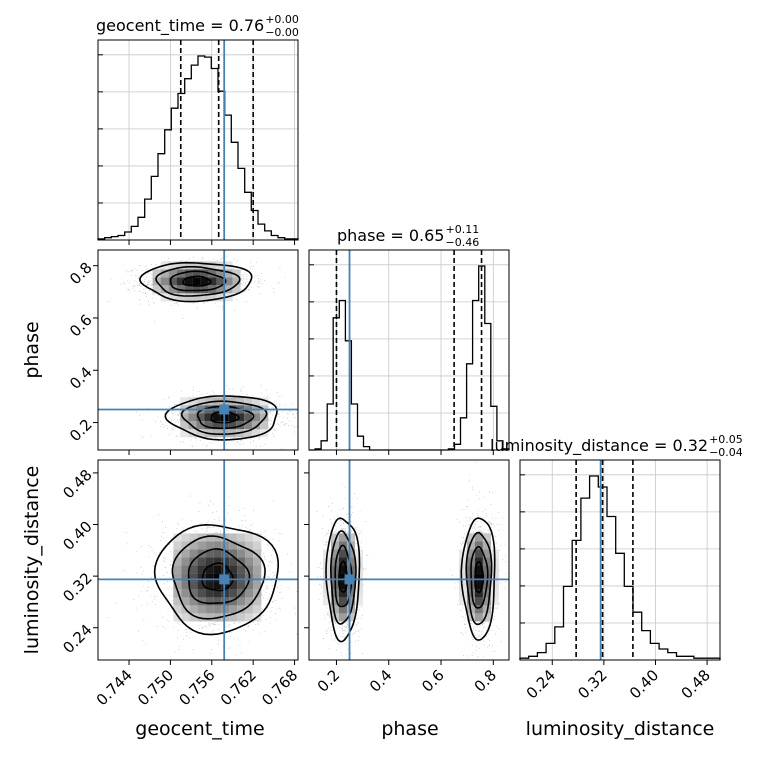 The height and width of the screenshot is (760, 760). I want to click on x-tick-label: 0.40, so click(644, 684).